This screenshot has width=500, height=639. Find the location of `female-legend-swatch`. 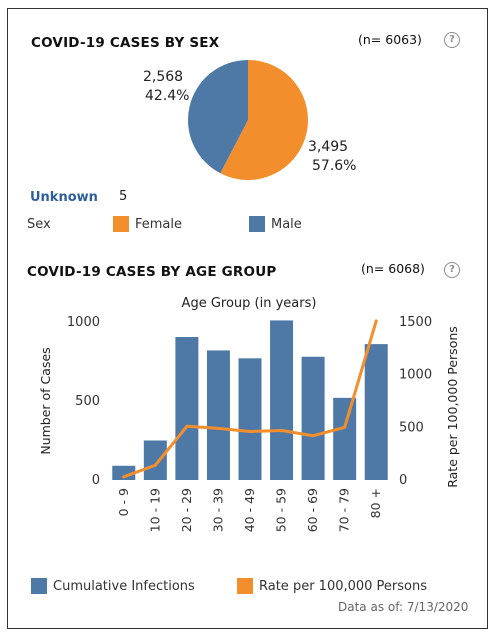

female-legend-swatch is located at coordinates (121, 224).